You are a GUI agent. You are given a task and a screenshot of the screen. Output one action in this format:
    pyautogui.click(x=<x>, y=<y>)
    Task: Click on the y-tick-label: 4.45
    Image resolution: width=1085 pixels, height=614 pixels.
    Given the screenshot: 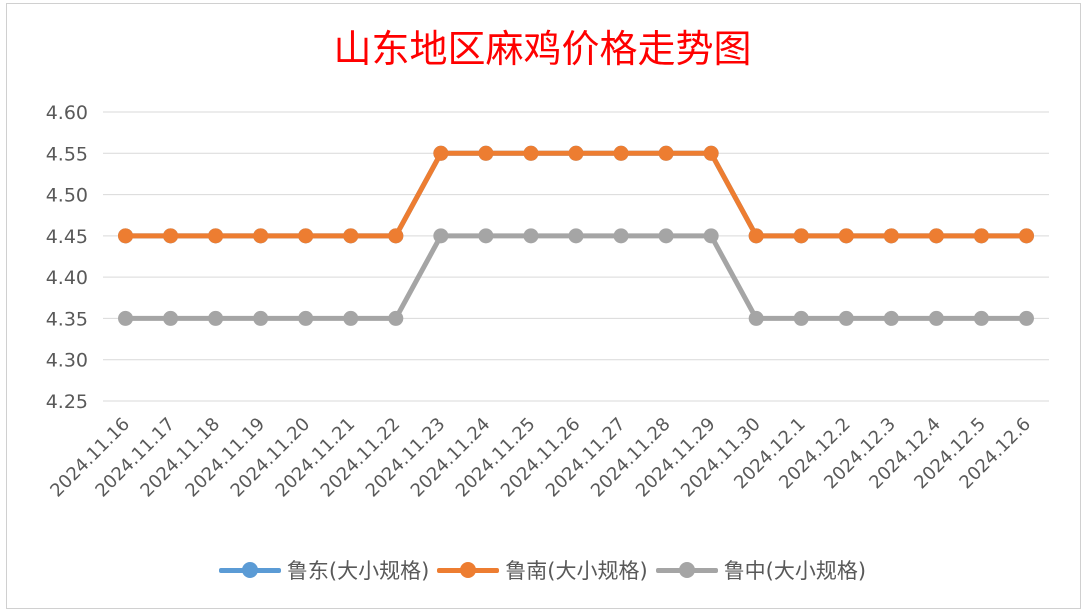 What is the action you would take?
    pyautogui.click(x=67, y=237)
    